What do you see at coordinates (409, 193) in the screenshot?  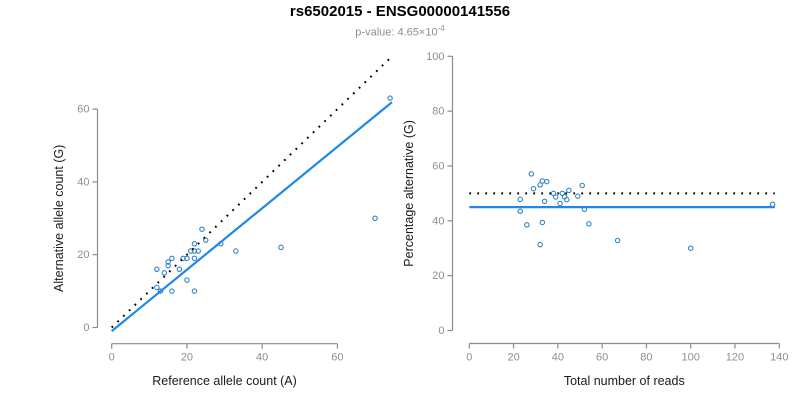 I see `y-axis-title: Percentage alternative (G)` at bounding box center [409, 193].